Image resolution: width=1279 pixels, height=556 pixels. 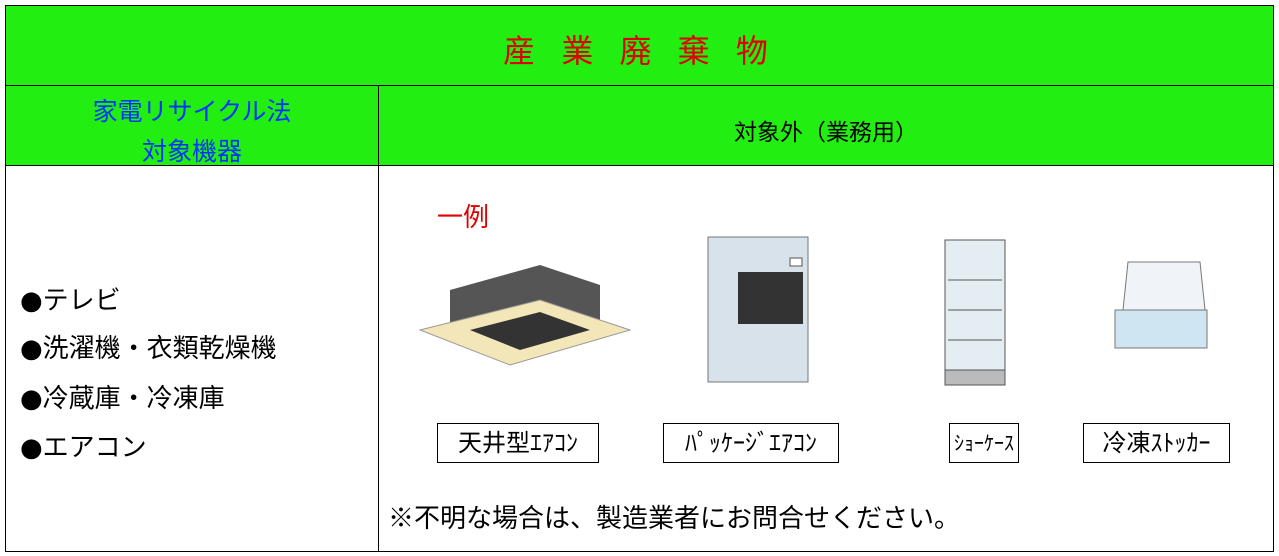 What do you see at coordinates (70, 301) in the screenshot?
I see `item: ●テレビ` at bounding box center [70, 301].